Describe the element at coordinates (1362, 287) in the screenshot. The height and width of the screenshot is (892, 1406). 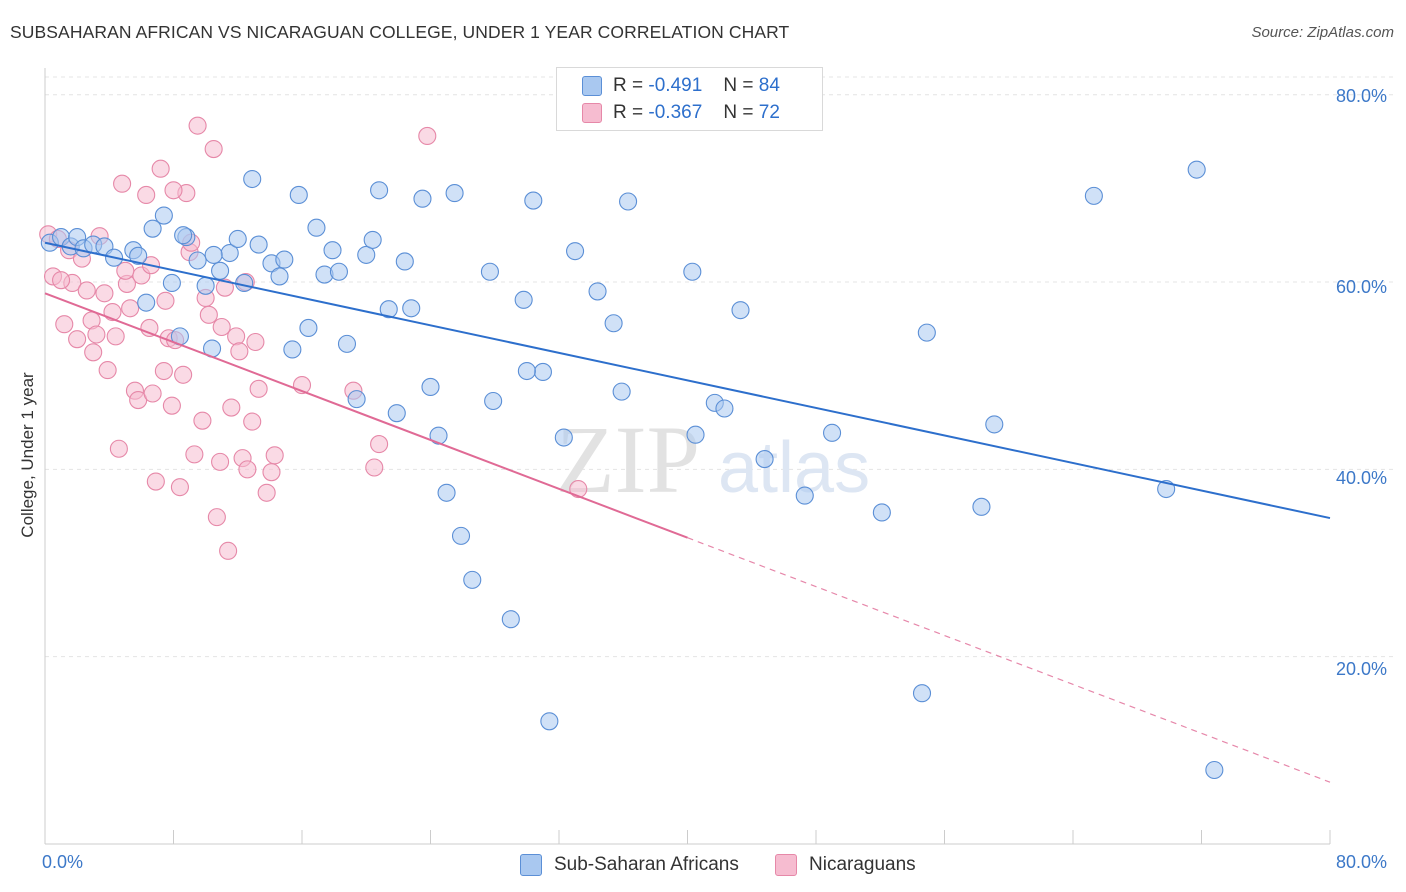
I see `y-tick-60: 60.0%` at that location.